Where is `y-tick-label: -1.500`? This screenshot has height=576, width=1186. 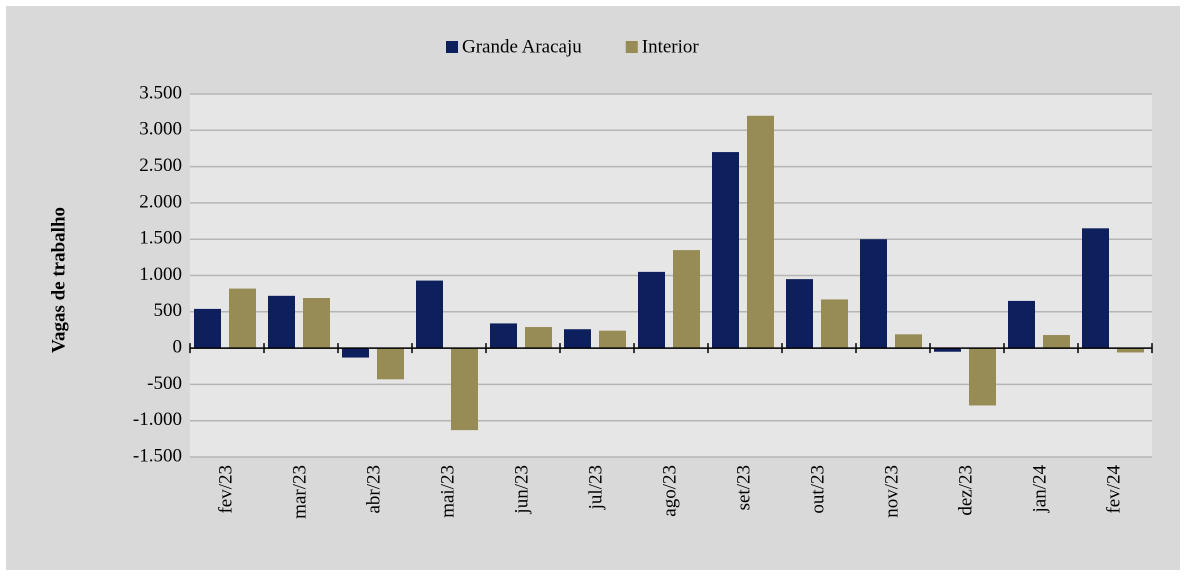
y-tick-label: -1.500 is located at coordinates (157, 455).